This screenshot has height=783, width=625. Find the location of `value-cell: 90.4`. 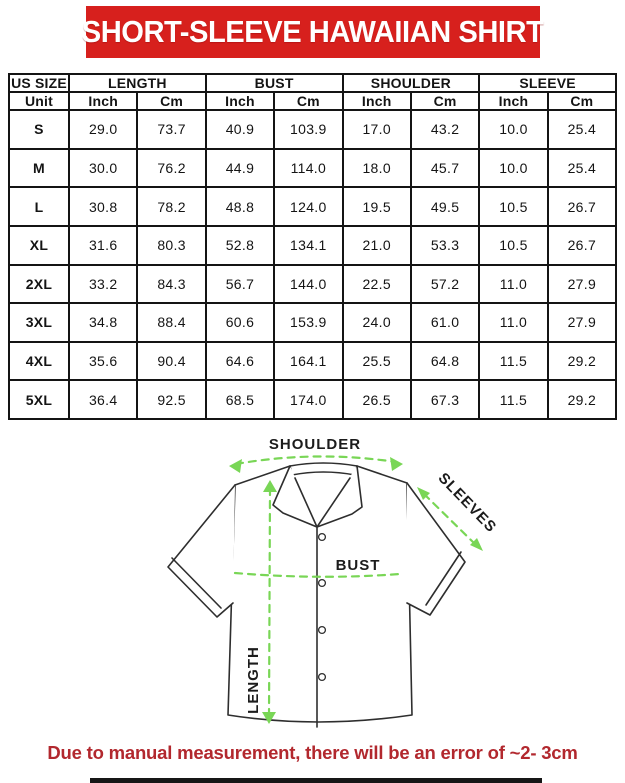

value-cell: 90.4 is located at coordinates (171, 361).